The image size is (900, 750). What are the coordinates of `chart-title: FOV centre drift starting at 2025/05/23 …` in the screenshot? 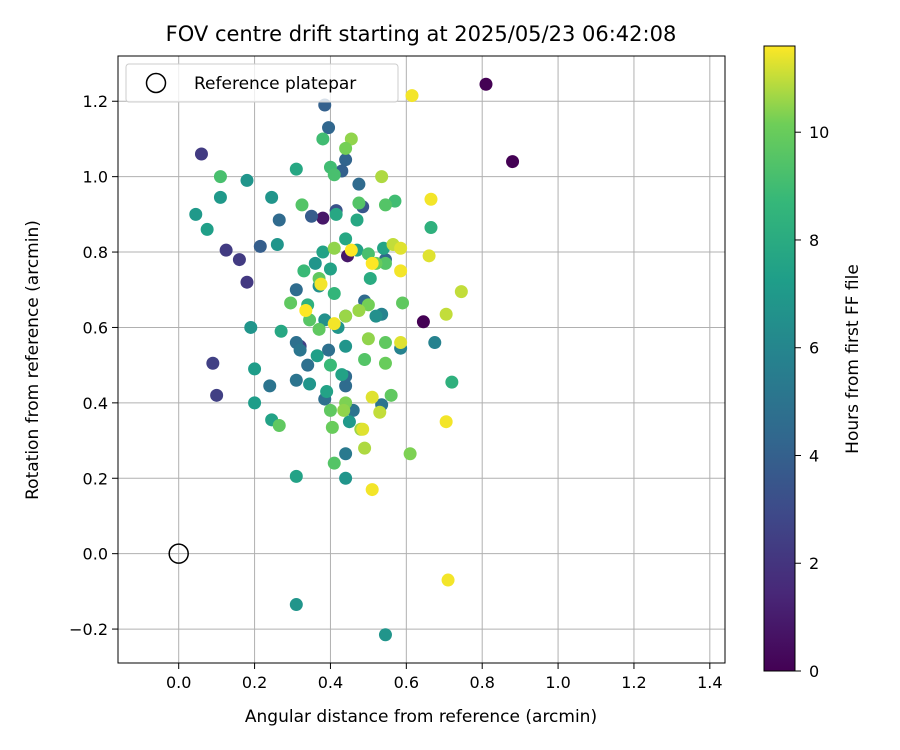 It's located at (421, 34).